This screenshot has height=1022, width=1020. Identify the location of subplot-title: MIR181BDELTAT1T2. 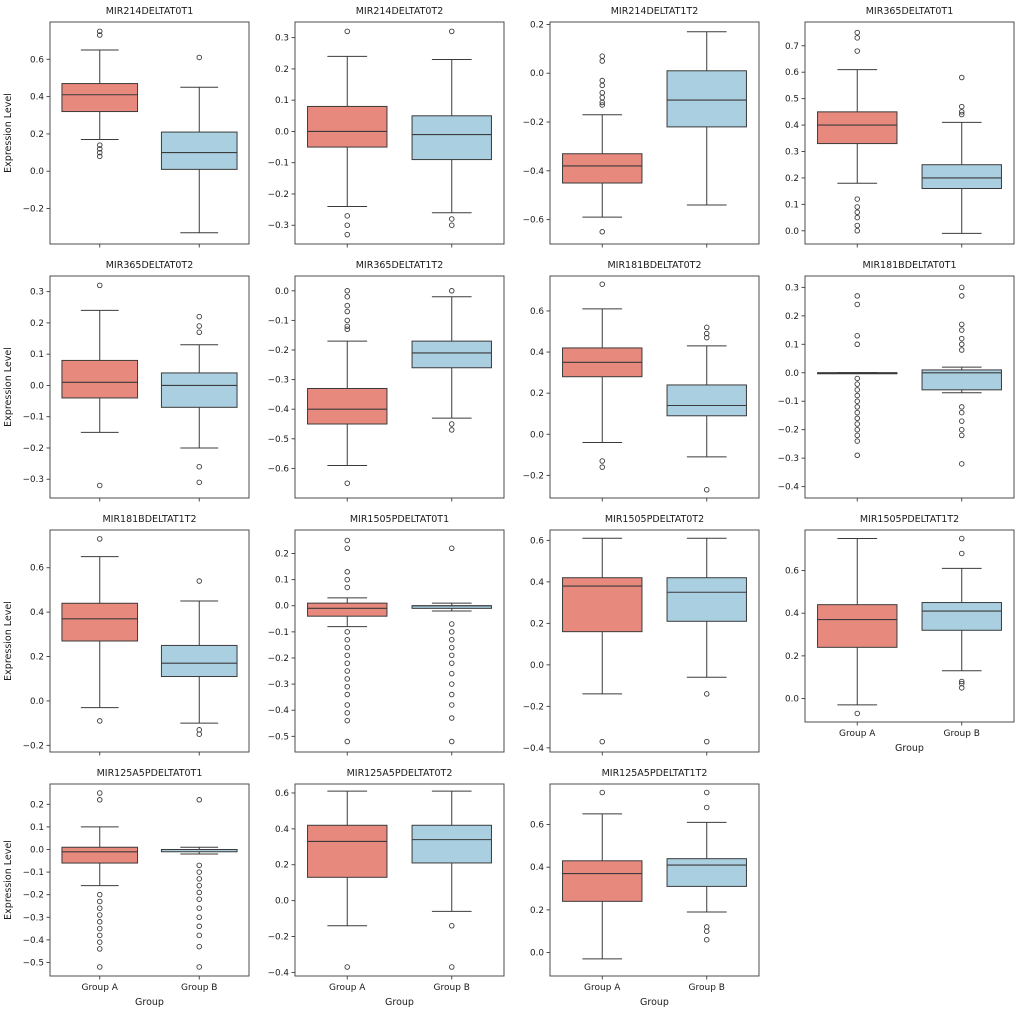
(149, 519).